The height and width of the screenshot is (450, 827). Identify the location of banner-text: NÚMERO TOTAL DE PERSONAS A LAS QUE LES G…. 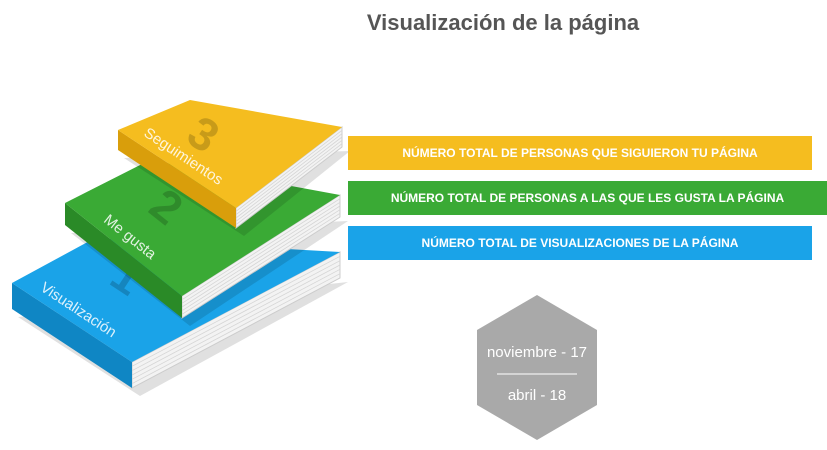
(588, 197).